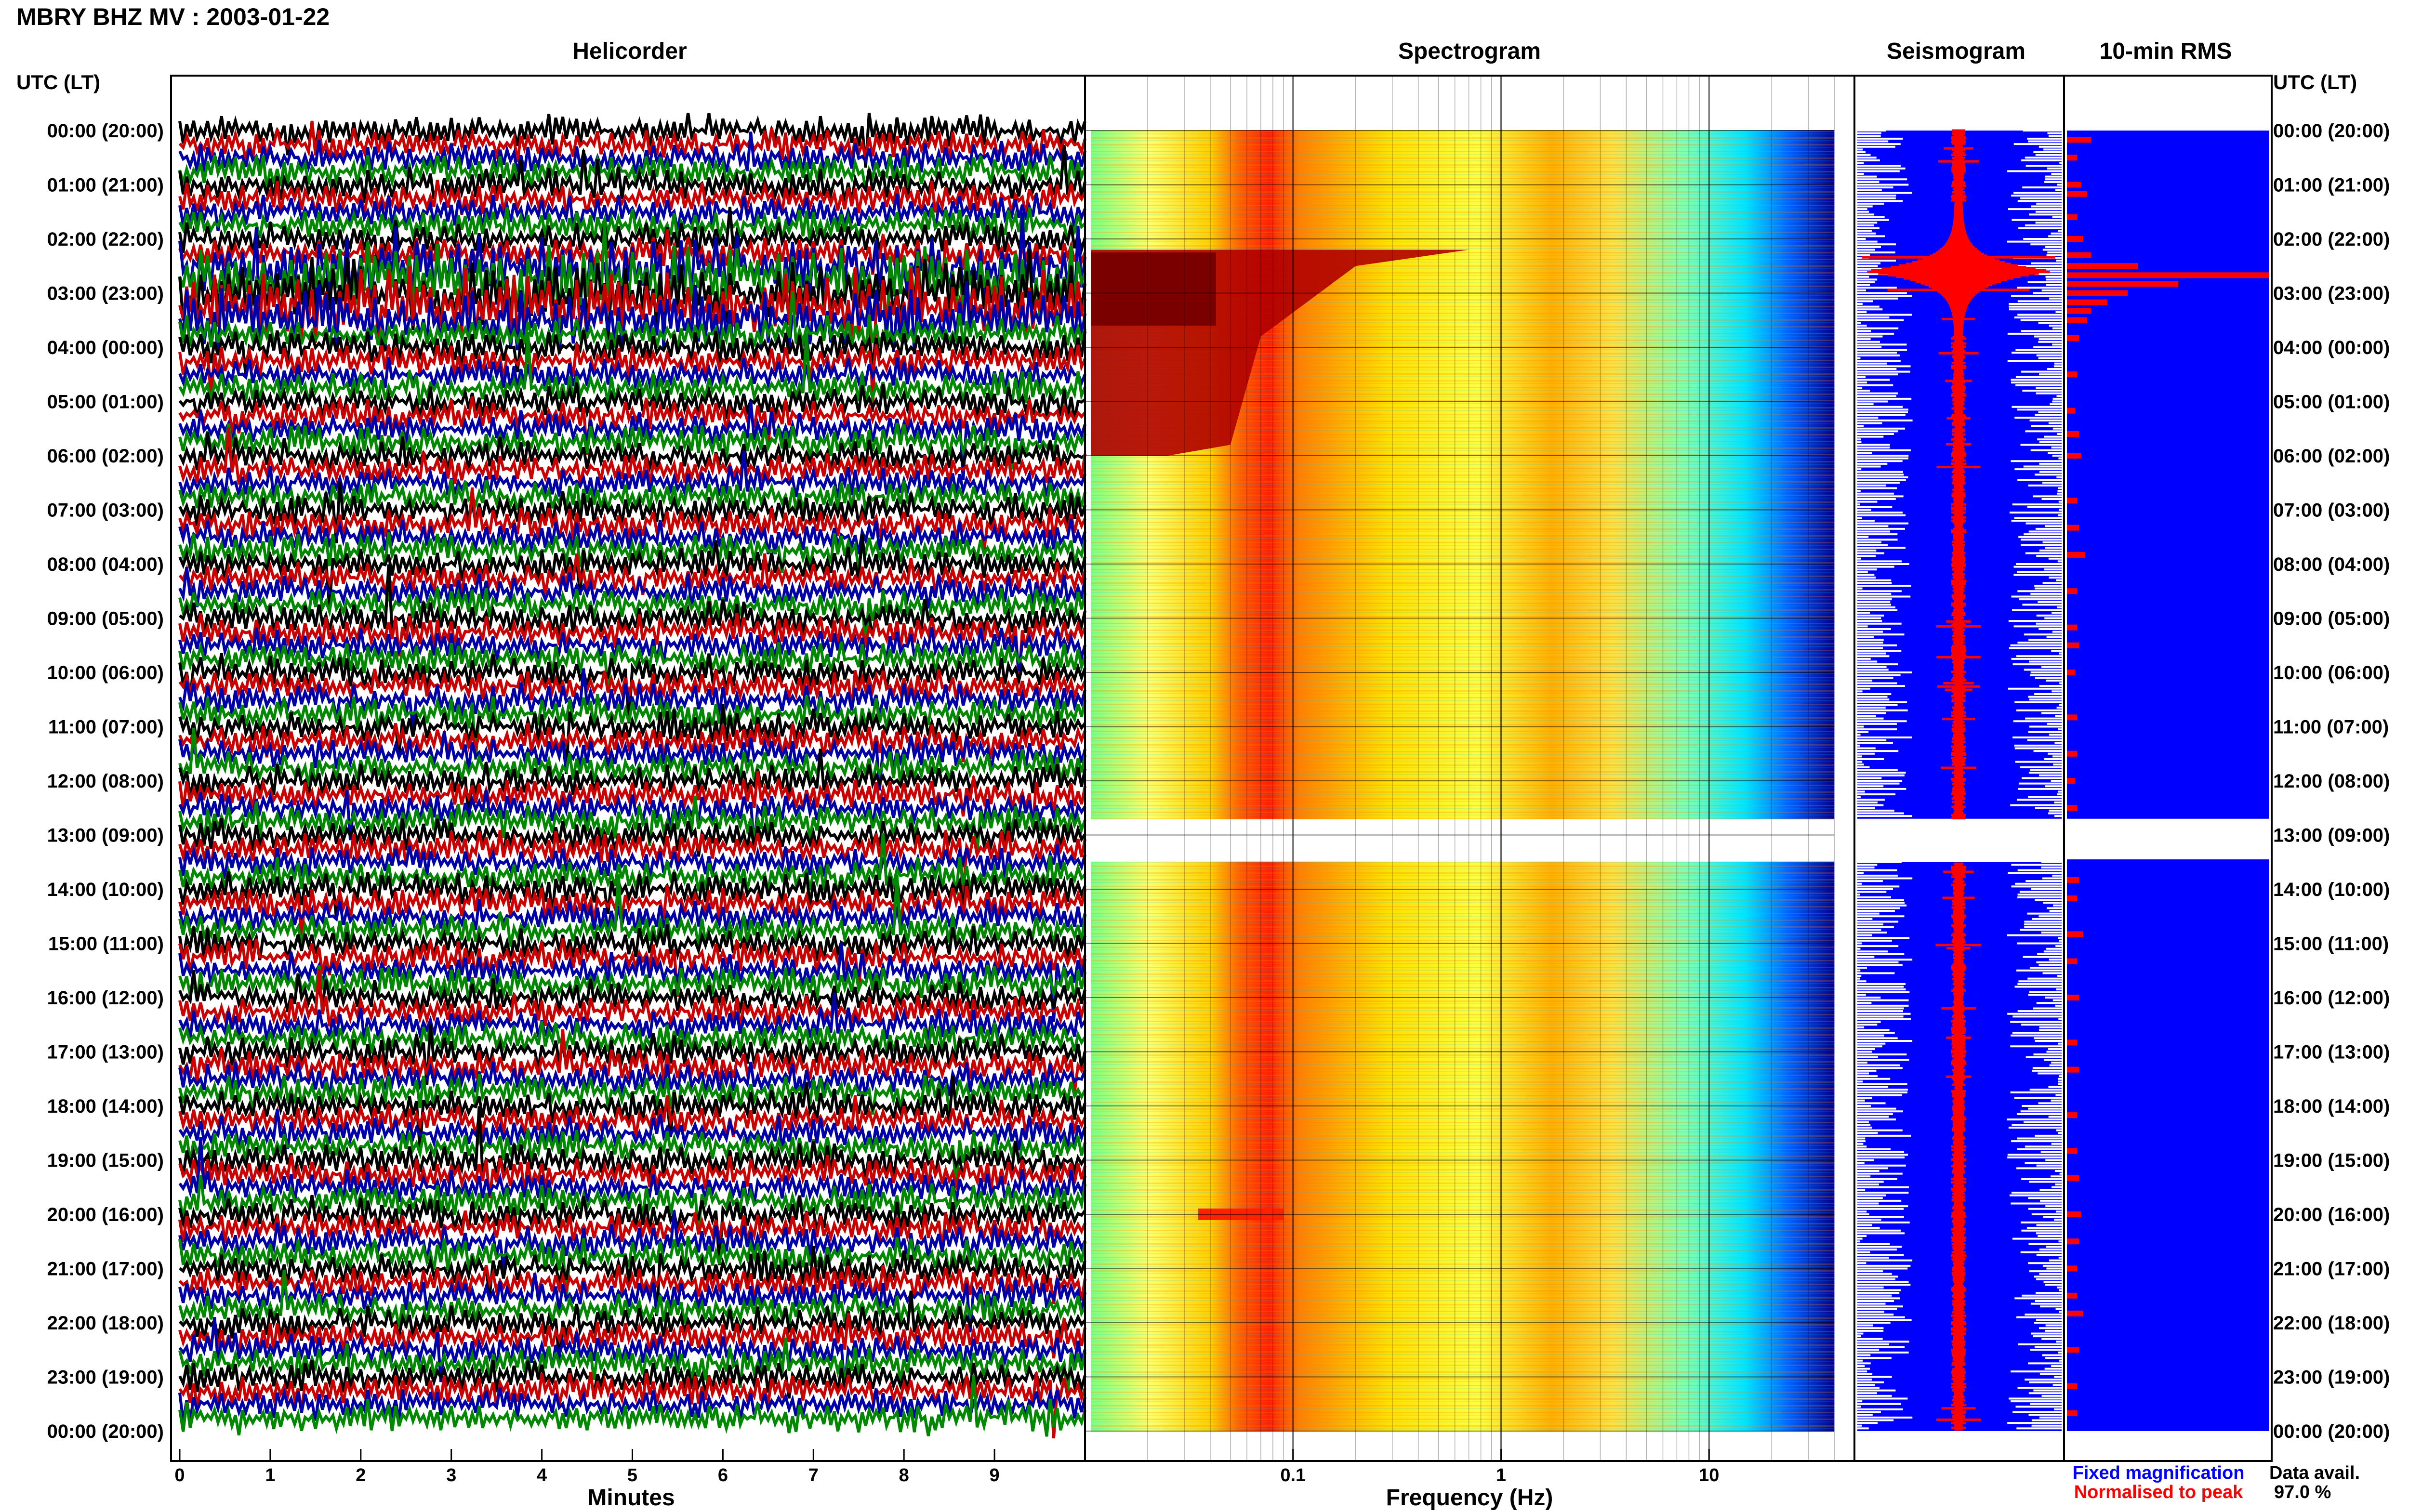  What do you see at coordinates (723, 1475) in the screenshot?
I see `helicorder-tick-label: 6` at bounding box center [723, 1475].